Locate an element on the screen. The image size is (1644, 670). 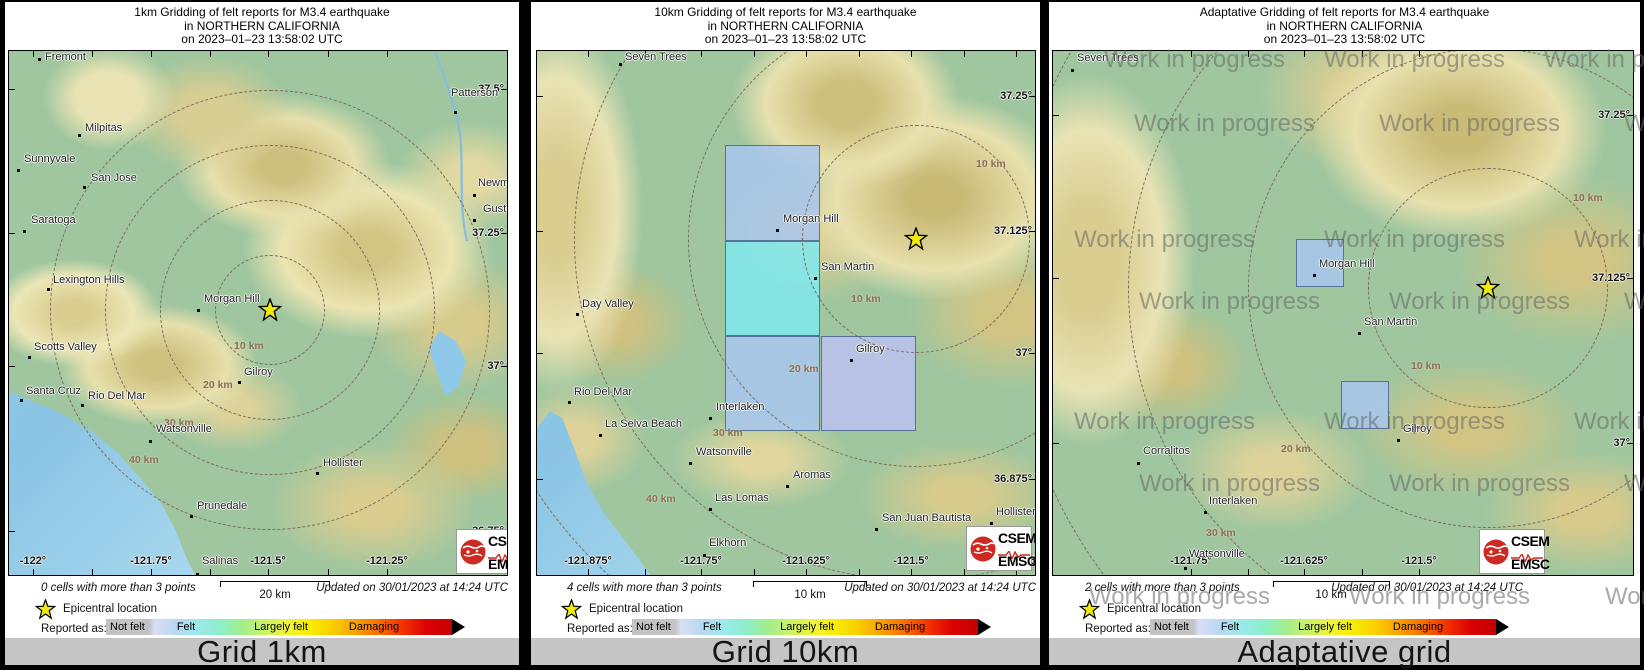
epicenter-star-icon is located at coordinates (45, 611).